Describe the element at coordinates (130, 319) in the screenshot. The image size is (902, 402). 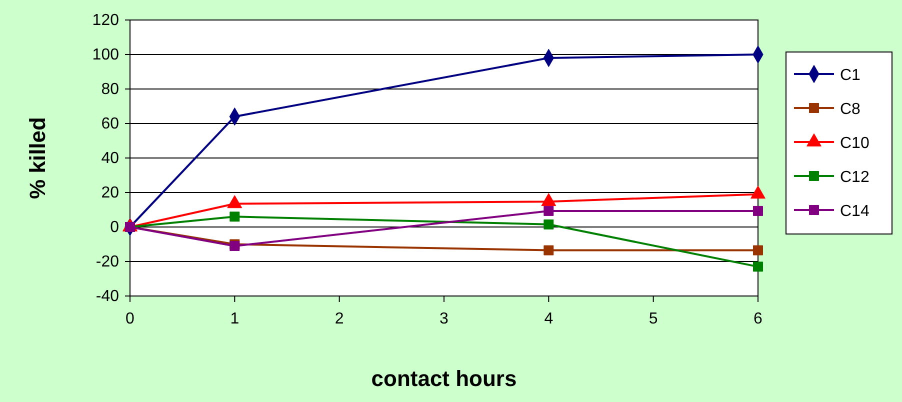
I see `x-tick-label: 0` at that location.